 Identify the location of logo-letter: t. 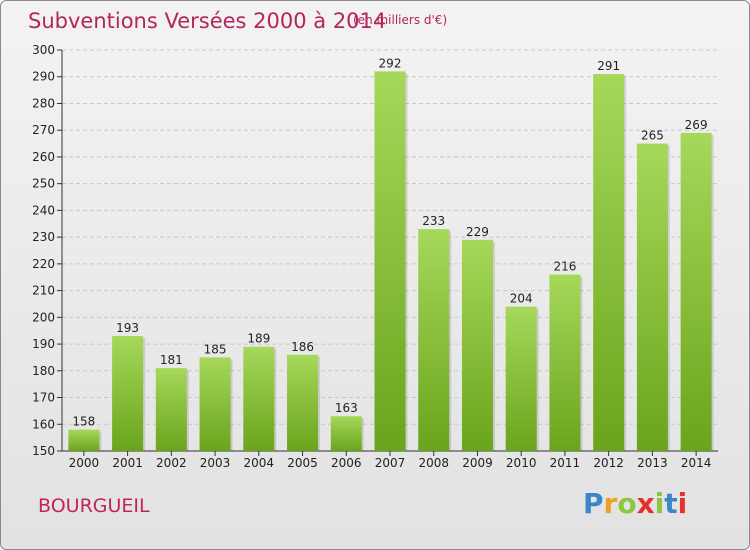
(671, 503).